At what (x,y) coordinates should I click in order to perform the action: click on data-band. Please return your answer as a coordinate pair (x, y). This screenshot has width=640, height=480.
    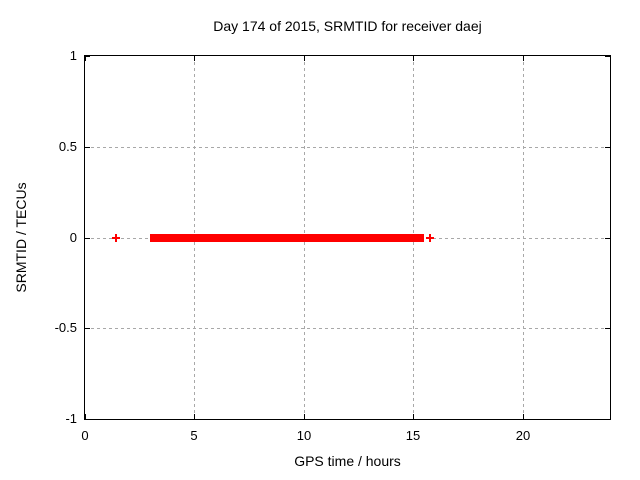
    Looking at the image, I should click on (287, 238).